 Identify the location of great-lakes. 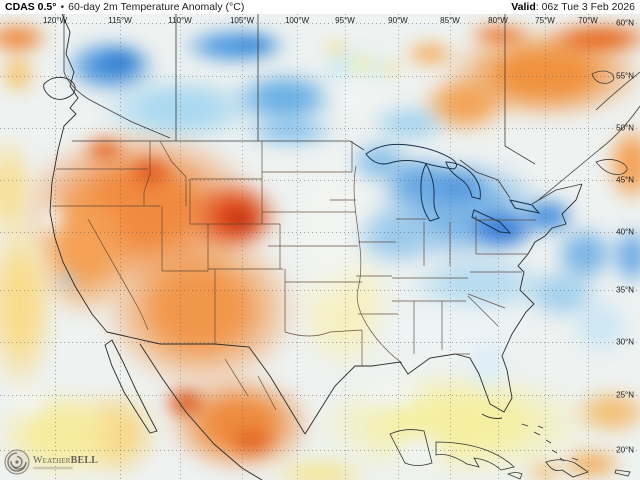
(453, 188).